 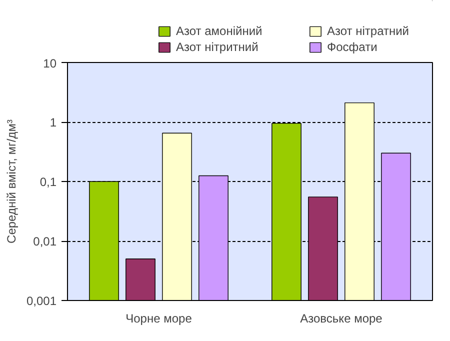 I want to click on legend-label: Азот нітратний, so click(x=368, y=31).